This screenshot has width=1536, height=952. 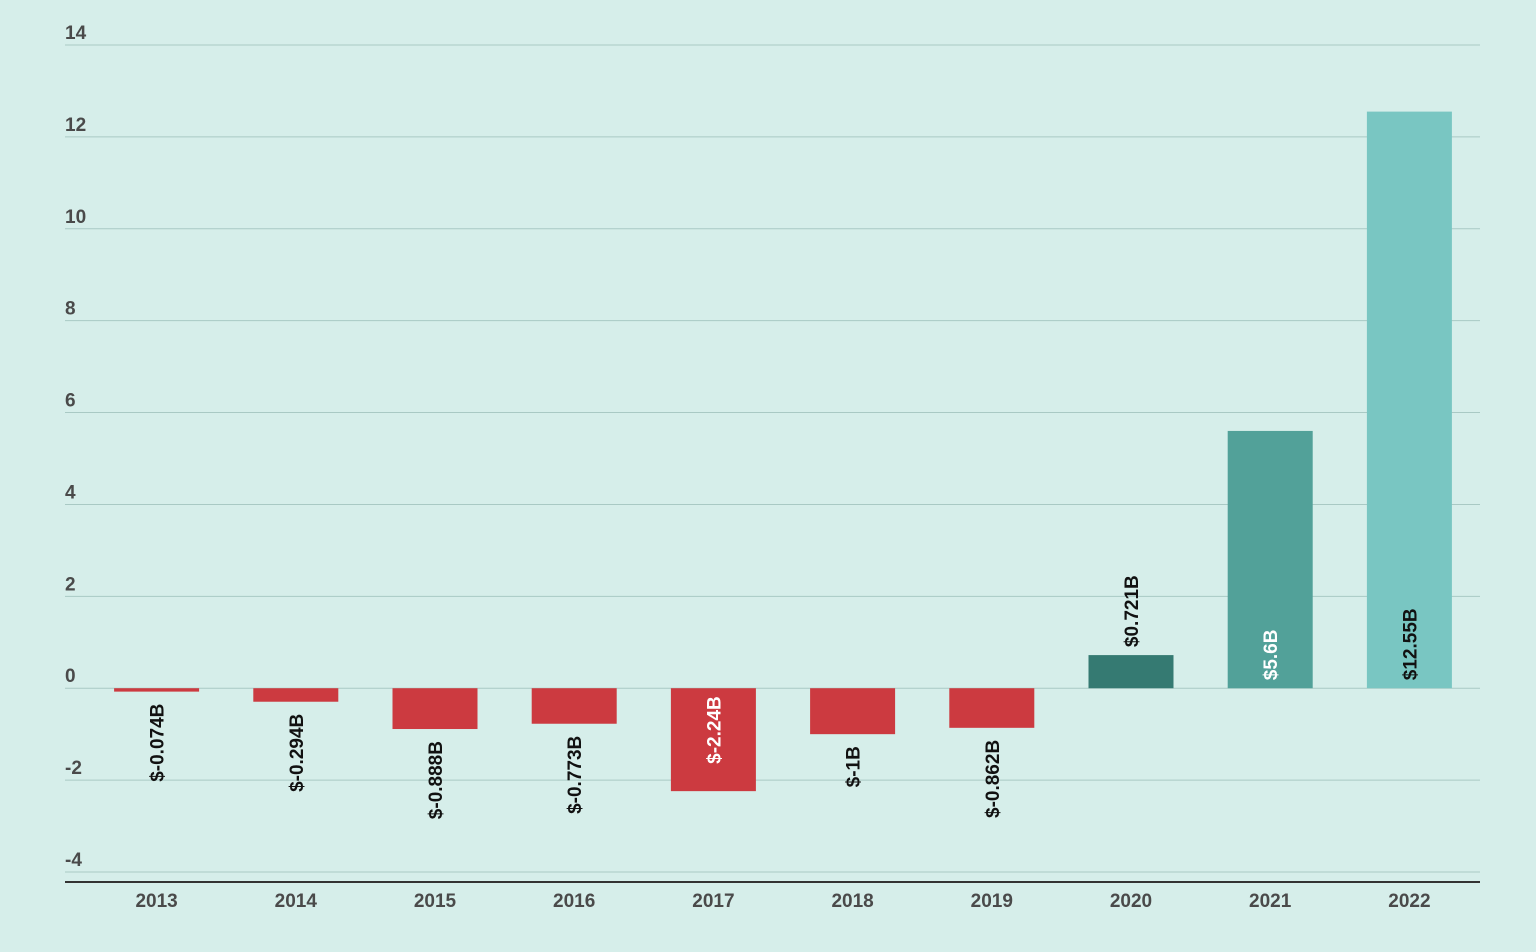 What do you see at coordinates (75, 217) in the screenshot?
I see `y-tick-label: 10` at bounding box center [75, 217].